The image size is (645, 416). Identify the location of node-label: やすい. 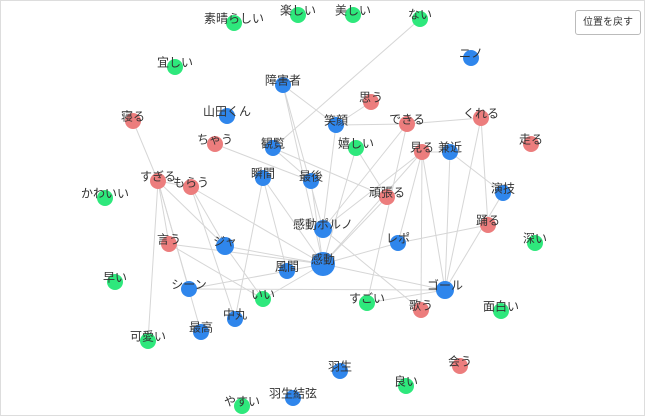
(242, 402).